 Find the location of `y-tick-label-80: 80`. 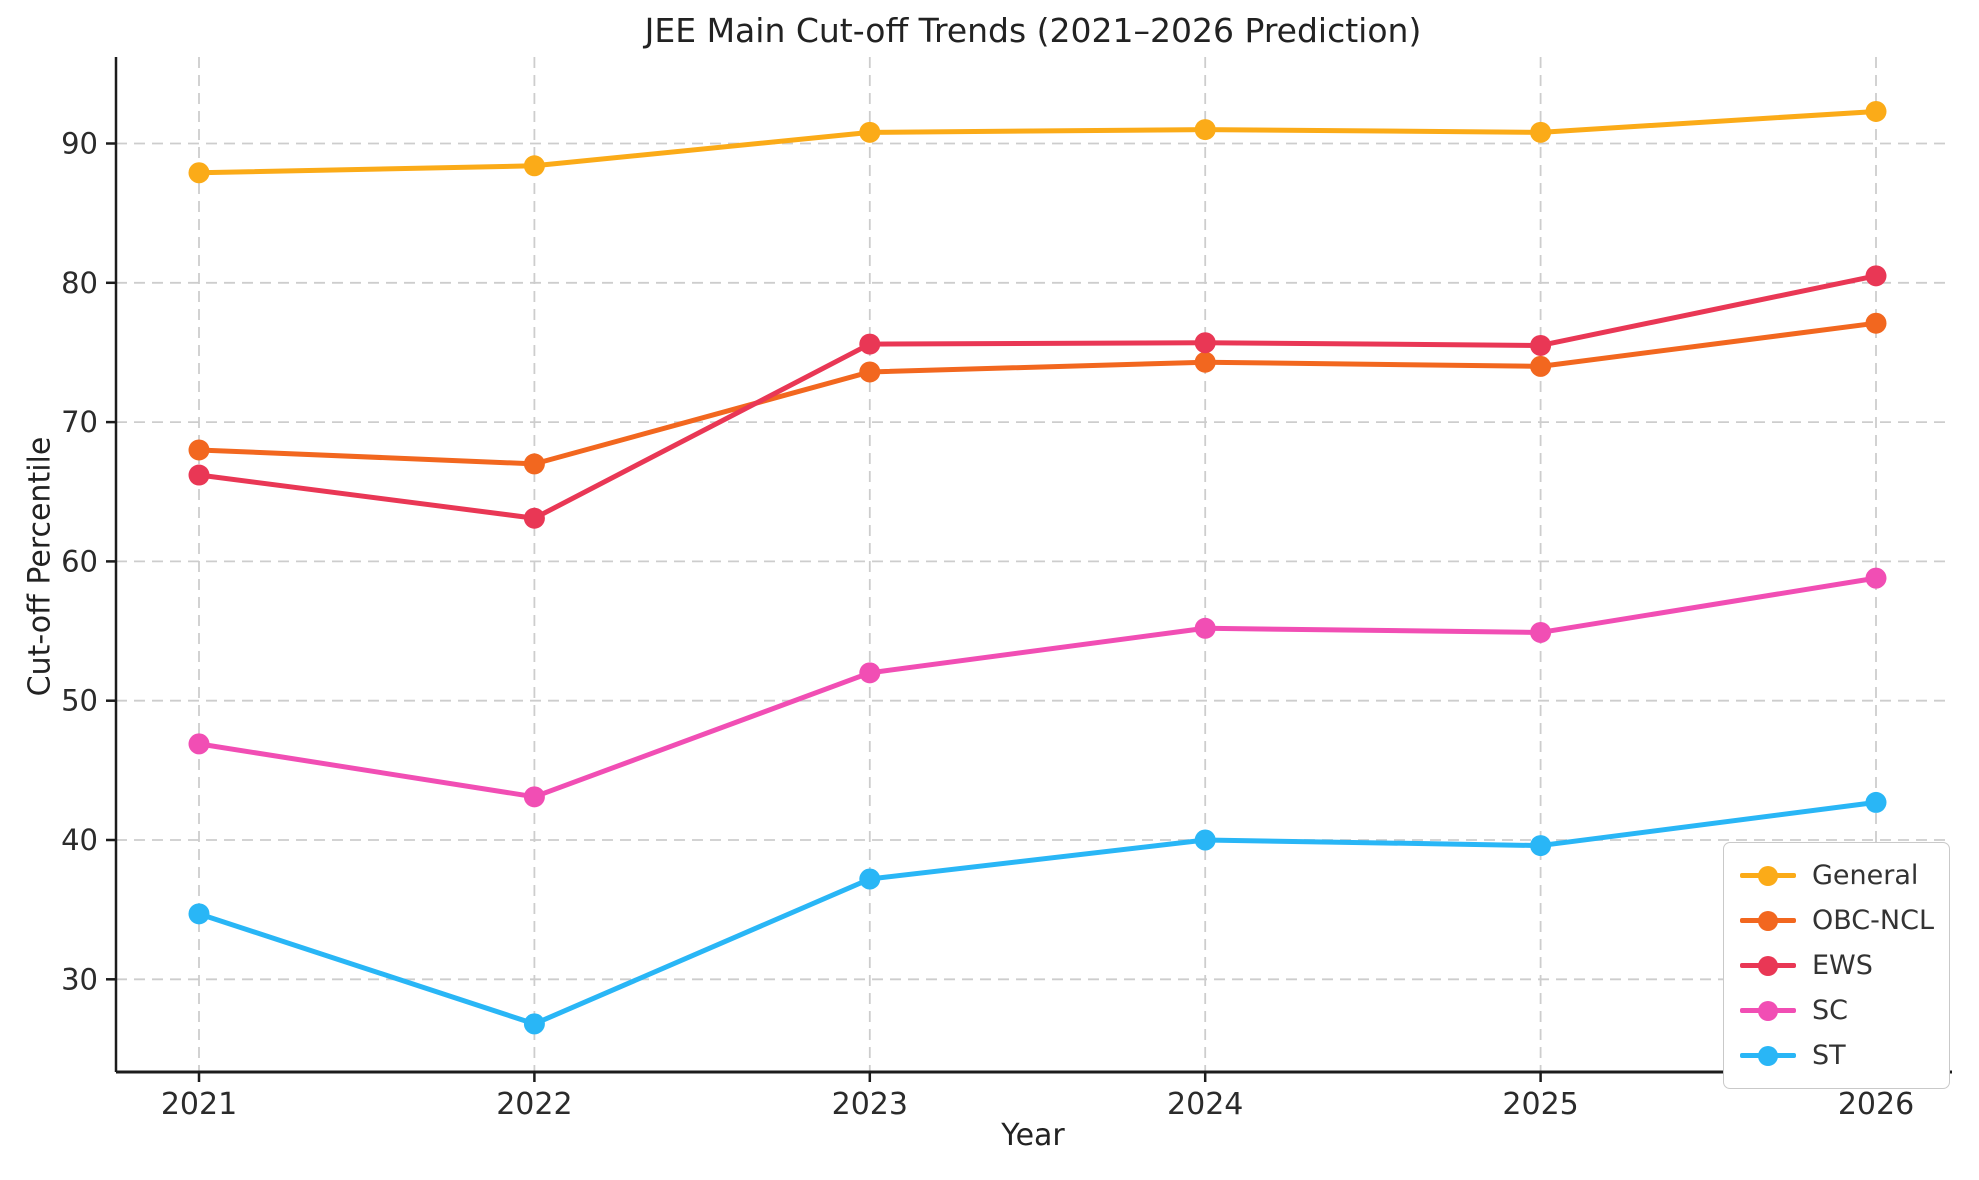

y-tick-label-80: 80 is located at coordinates (79, 283).